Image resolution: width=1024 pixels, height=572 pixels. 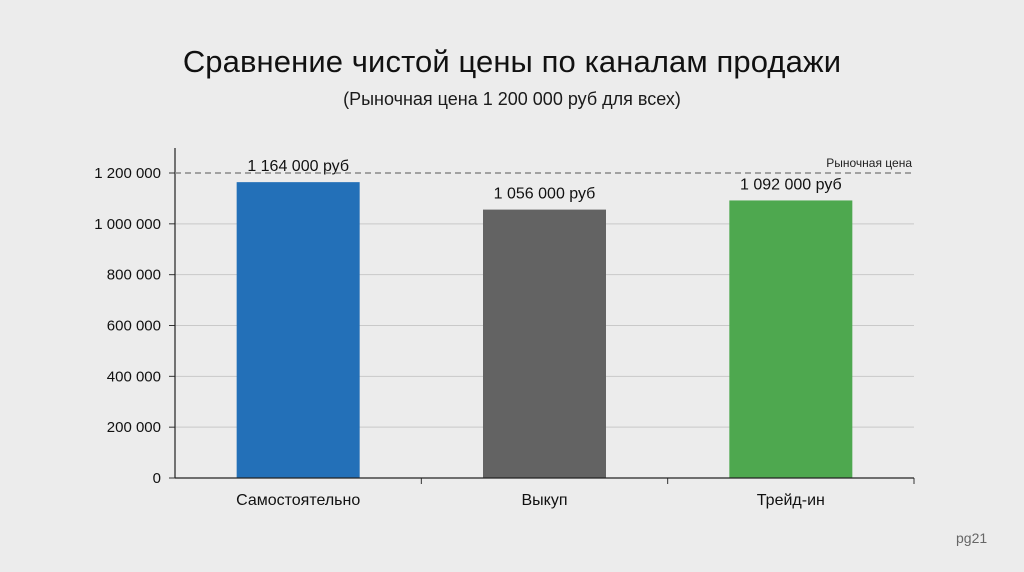 What do you see at coordinates (545, 194) in the screenshot?
I see `data-label: 1 056 000 руб` at bounding box center [545, 194].